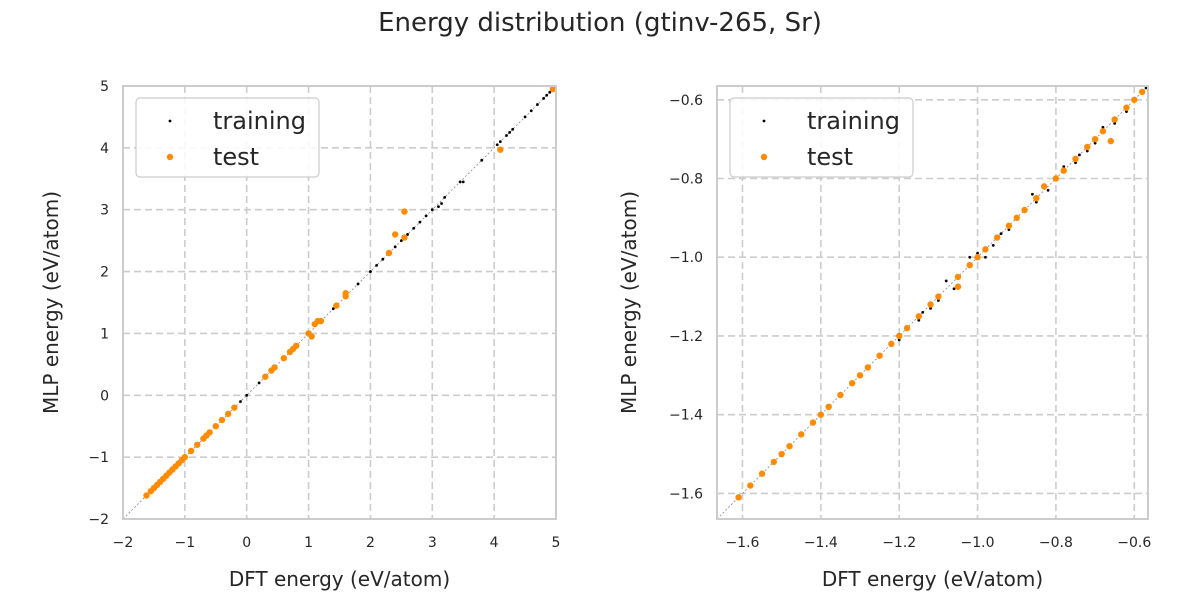 This screenshot has width=1200, height=600. I want to click on y-axis-label: MLP energy (eV/atom), so click(51, 302).